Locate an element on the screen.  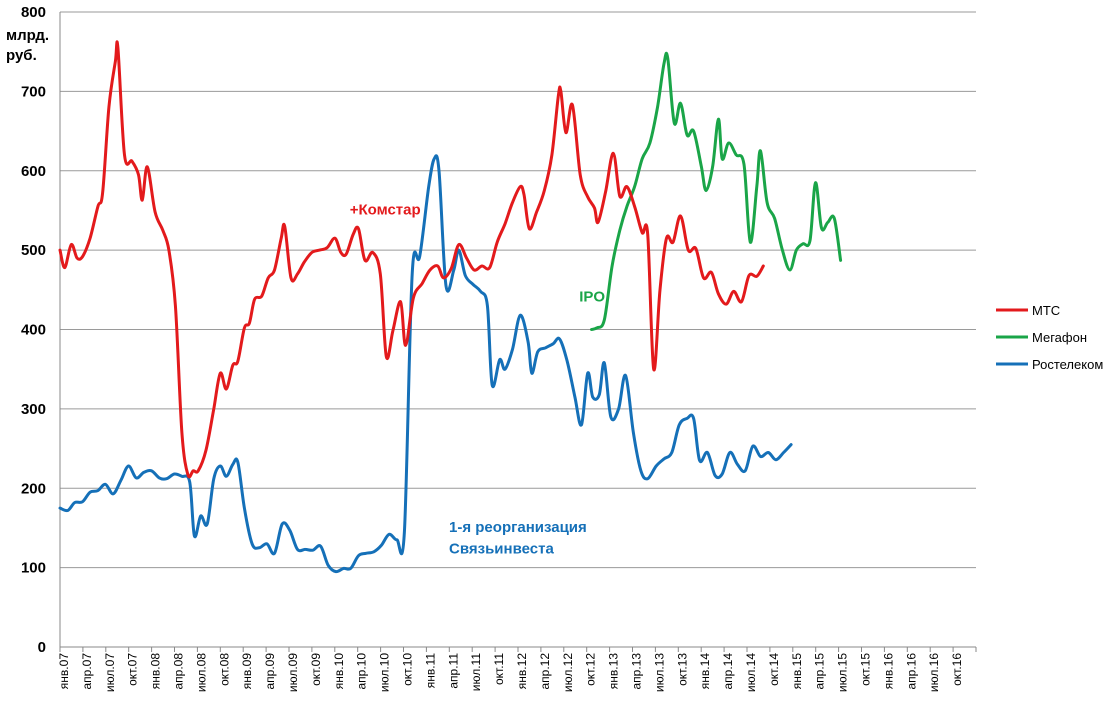
x-tick-label: янв.15 is located at coordinates (797, 671).